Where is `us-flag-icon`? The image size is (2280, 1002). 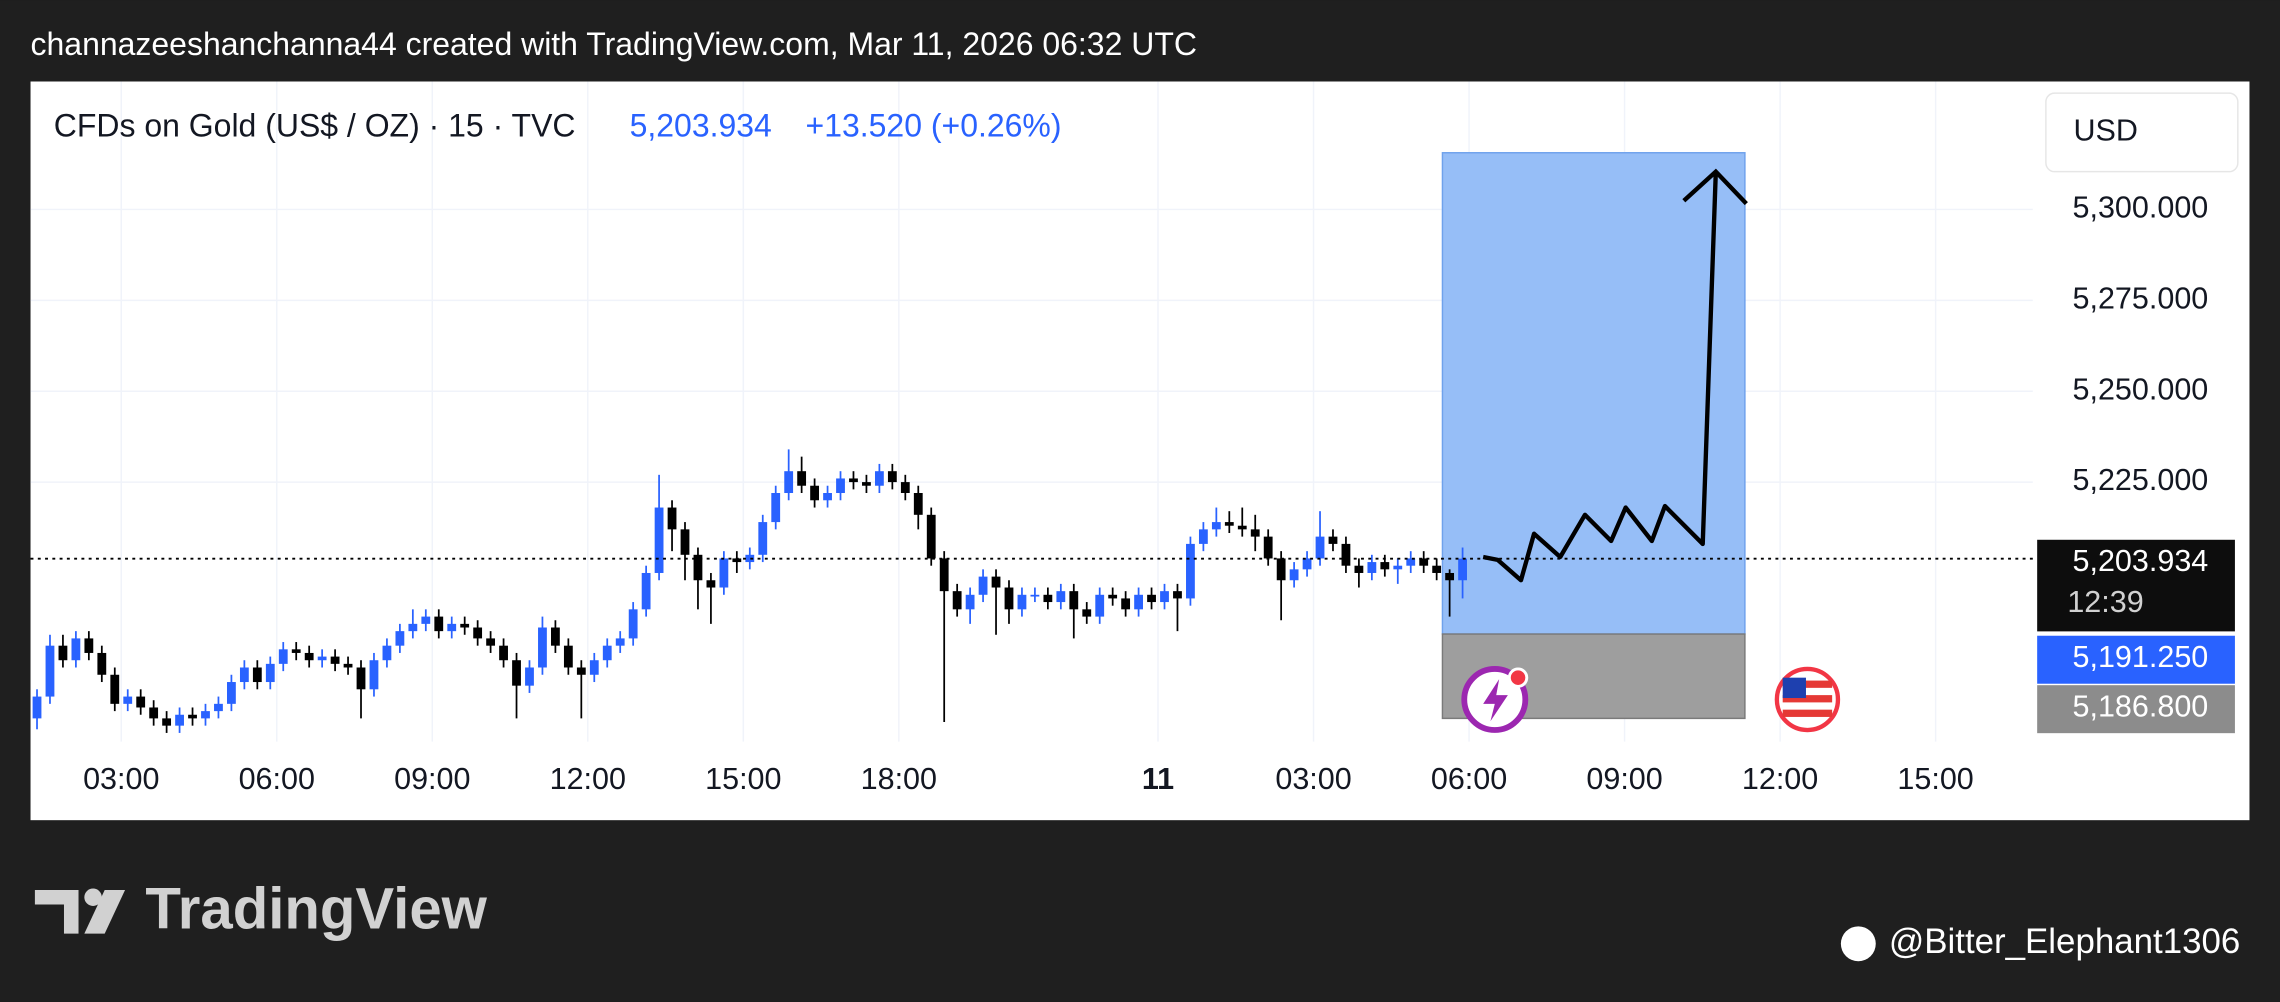
us-flag-icon is located at coordinates (1807, 699).